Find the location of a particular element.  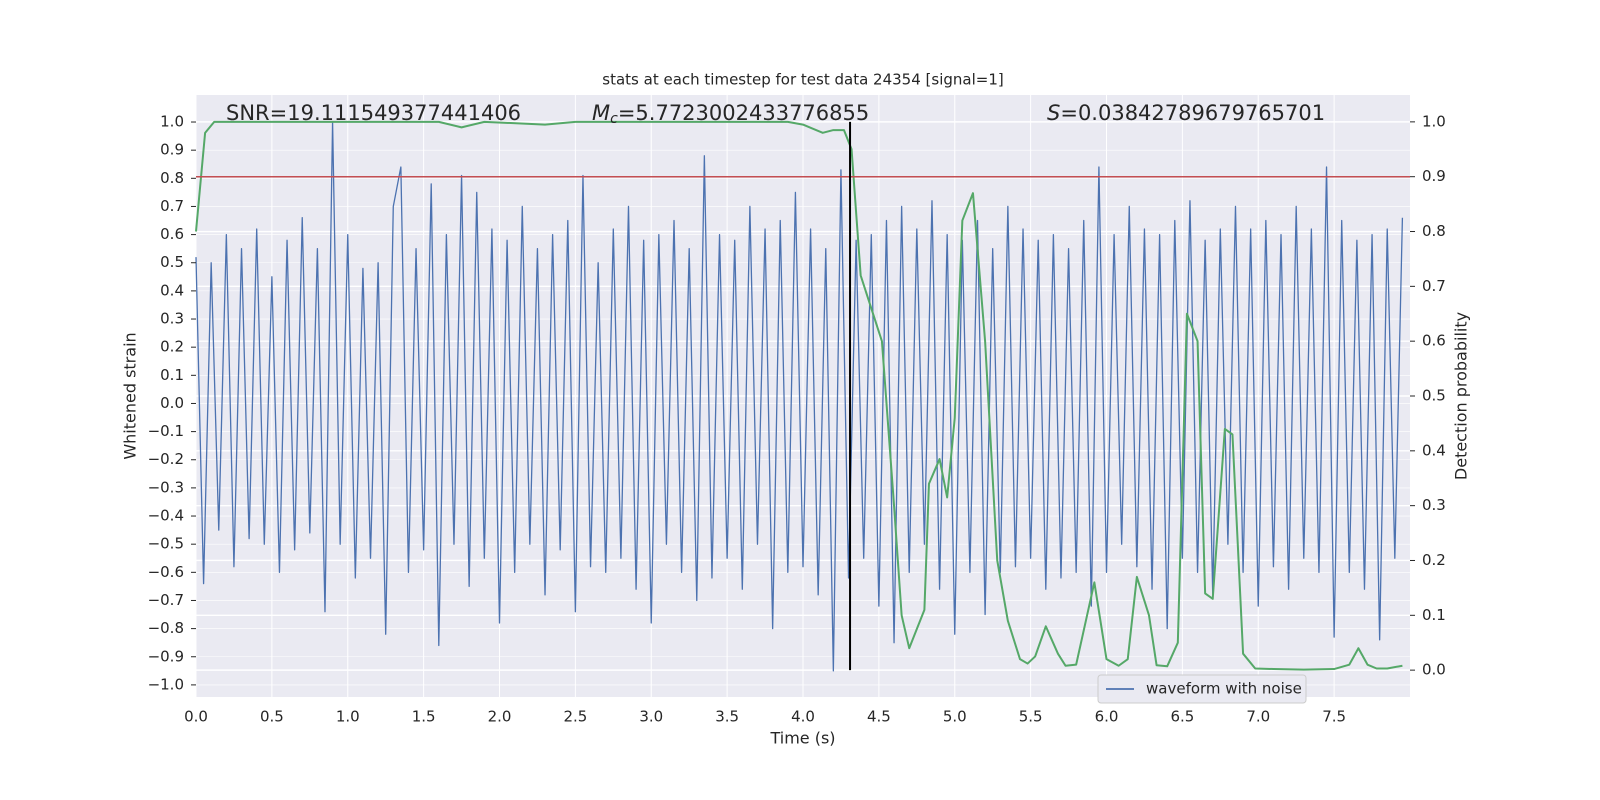

x-tick-label: 5.0 is located at coordinates (955, 717).